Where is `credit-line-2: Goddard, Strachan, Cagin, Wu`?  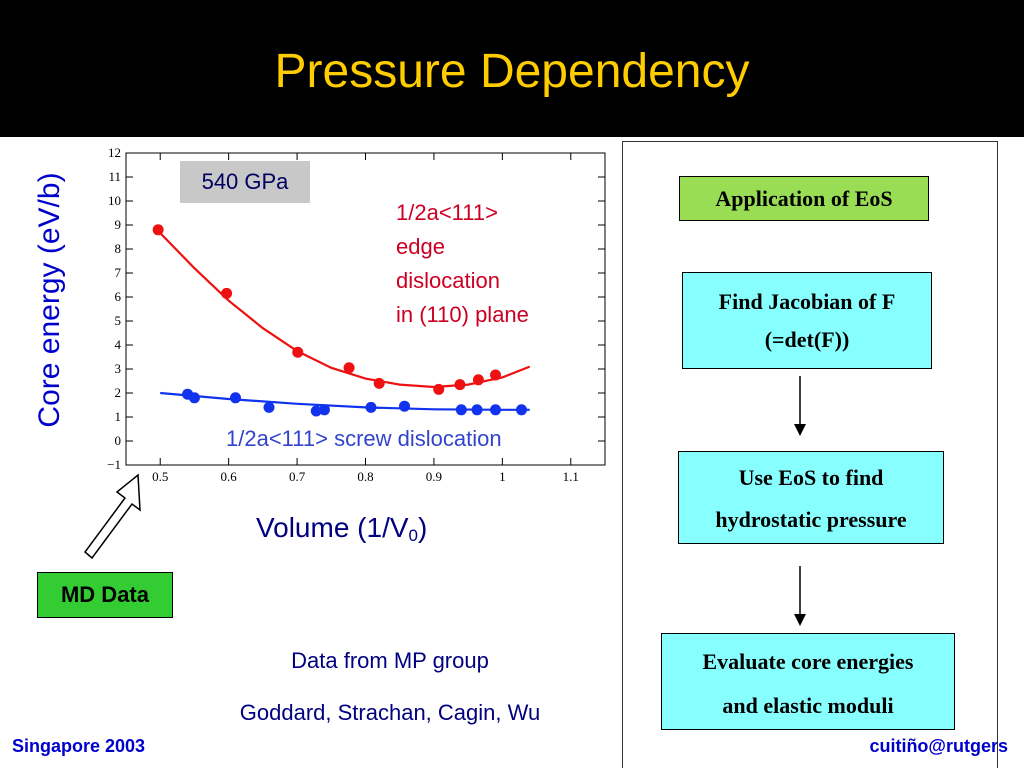 credit-line-2: Goddard, Strachan, Cagin, Wu is located at coordinates (390, 712).